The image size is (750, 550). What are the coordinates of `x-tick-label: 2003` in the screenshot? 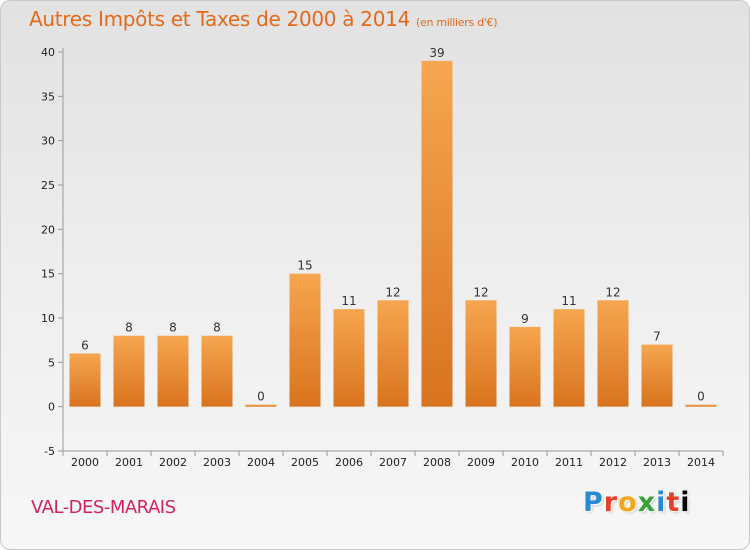 It's located at (217, 462).